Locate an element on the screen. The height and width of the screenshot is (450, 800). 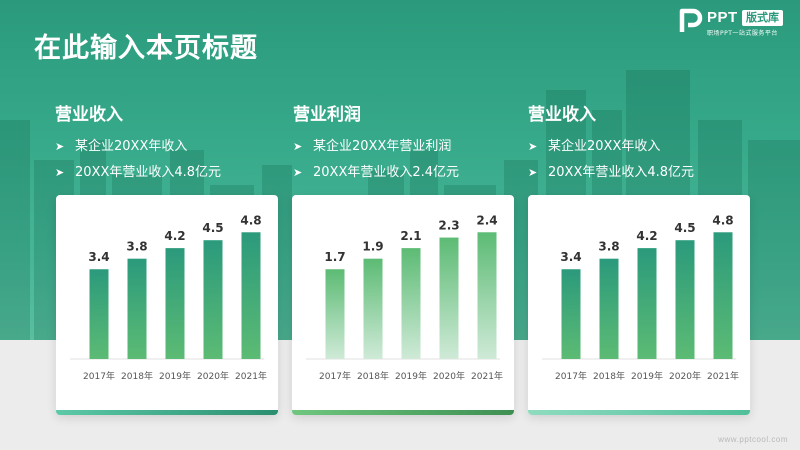
bar-chart-3: 3.4 2017年 3.8 2018年 4.2 2019年 4.5 2020年 4.8 2021年 is located at coordinates (640, 297).